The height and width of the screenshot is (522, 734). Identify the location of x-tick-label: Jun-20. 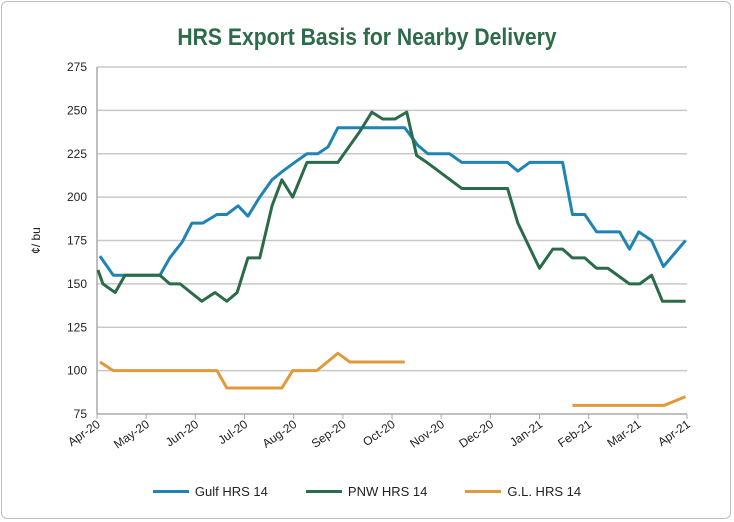
(182, 433).